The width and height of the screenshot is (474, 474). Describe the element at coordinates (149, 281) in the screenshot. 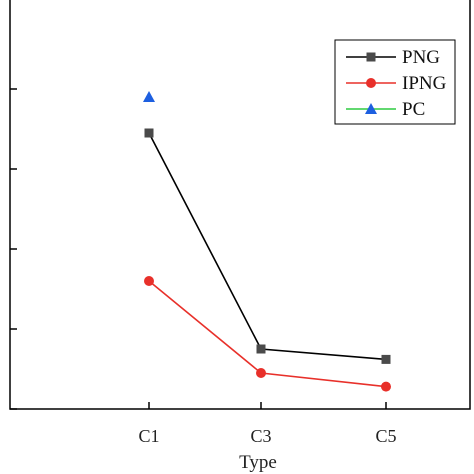

I see `point-ipng-c1` at that location.